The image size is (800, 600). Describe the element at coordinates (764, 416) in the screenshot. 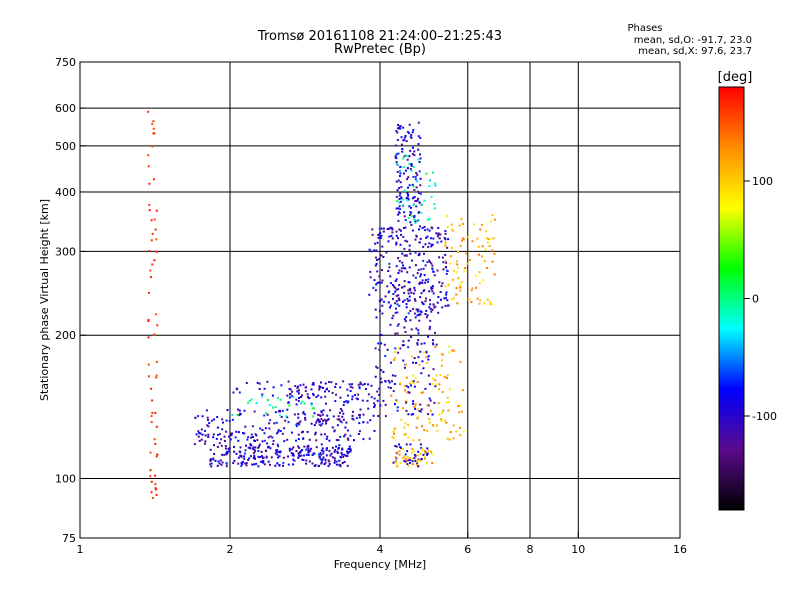

I see `colorbar-tick-label: -100` at that location.